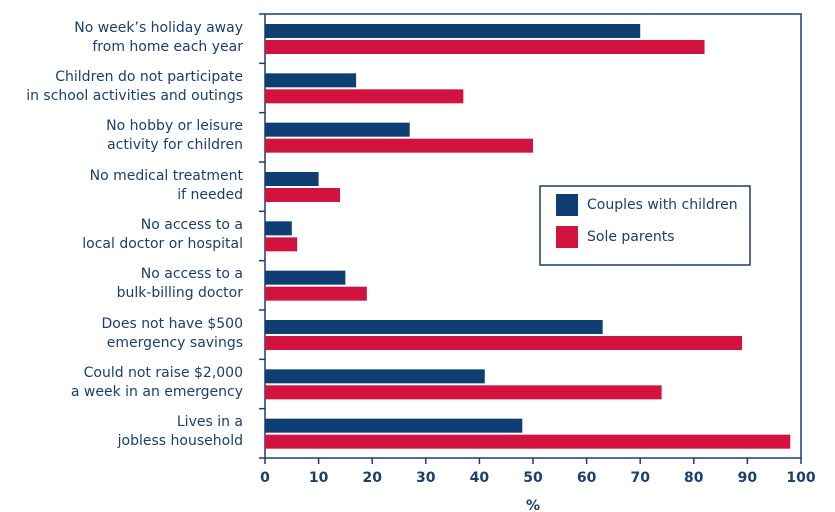 The width and height of the screenshot is (835, 512). I want to click on x-tick-label: 90, so click(748, 478).